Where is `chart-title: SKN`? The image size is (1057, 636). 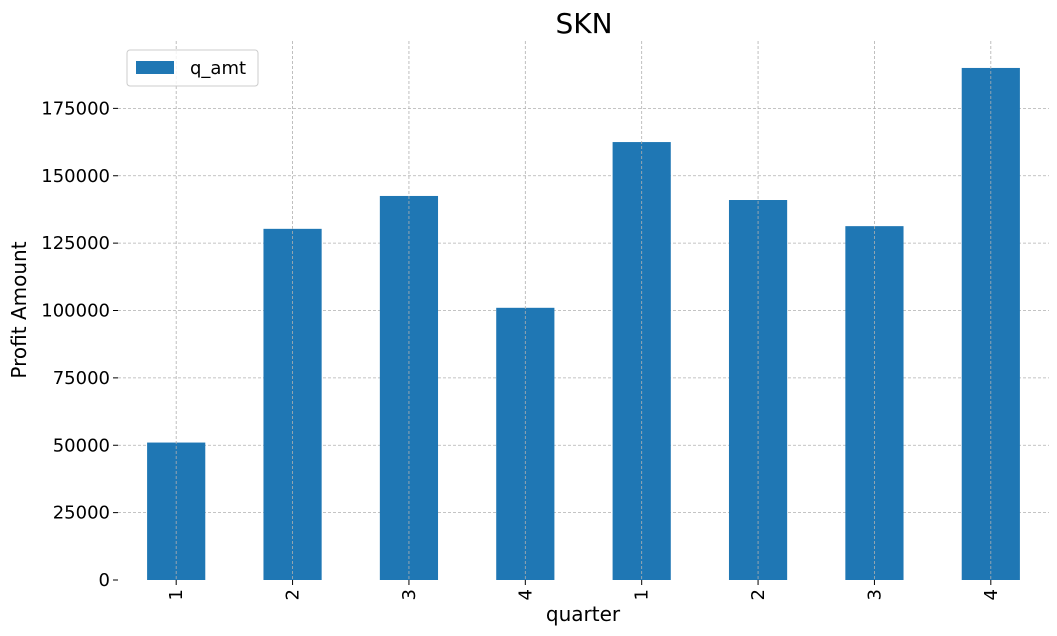
chart-title: SKN is located at coordinates (583, 23).